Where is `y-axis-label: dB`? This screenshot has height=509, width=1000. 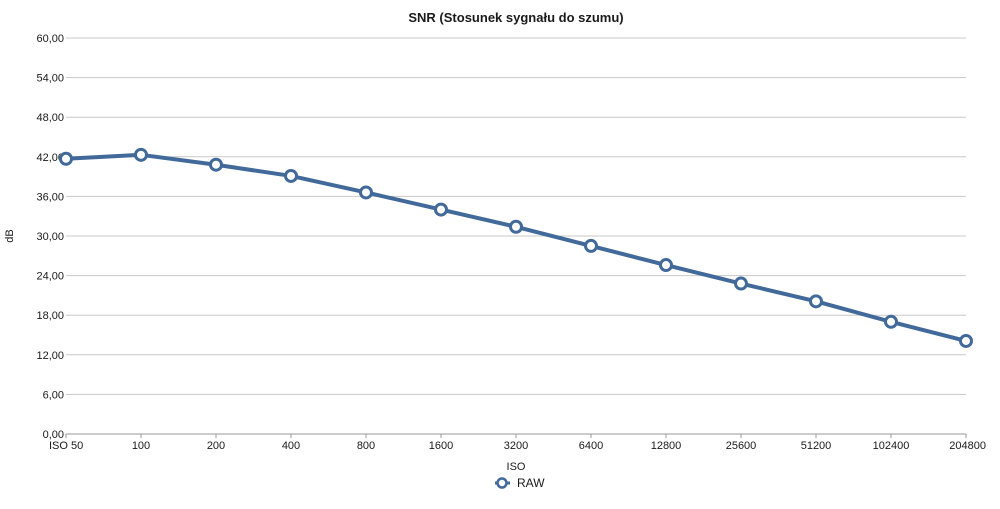
y-axis-label: dB is located at coordinates (10, 235).